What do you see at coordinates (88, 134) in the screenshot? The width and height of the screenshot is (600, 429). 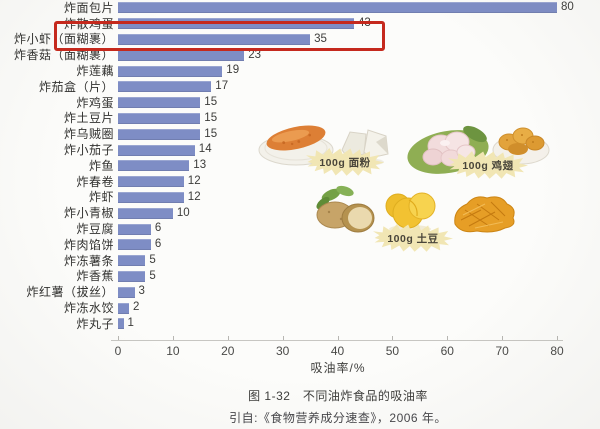 I see `category-label: 炸乌贼圈` at bounding box center [88, 134].